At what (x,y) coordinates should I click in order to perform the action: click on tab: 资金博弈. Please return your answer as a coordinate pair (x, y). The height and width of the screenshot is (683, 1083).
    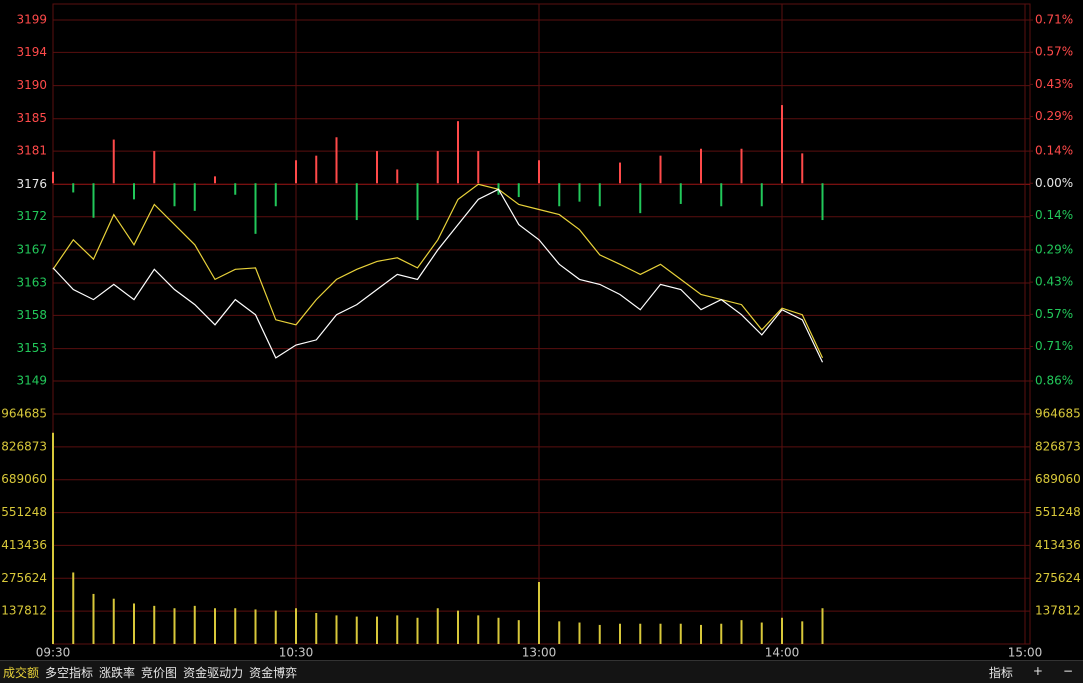
    Looking at the image, I should click on (273, 672).